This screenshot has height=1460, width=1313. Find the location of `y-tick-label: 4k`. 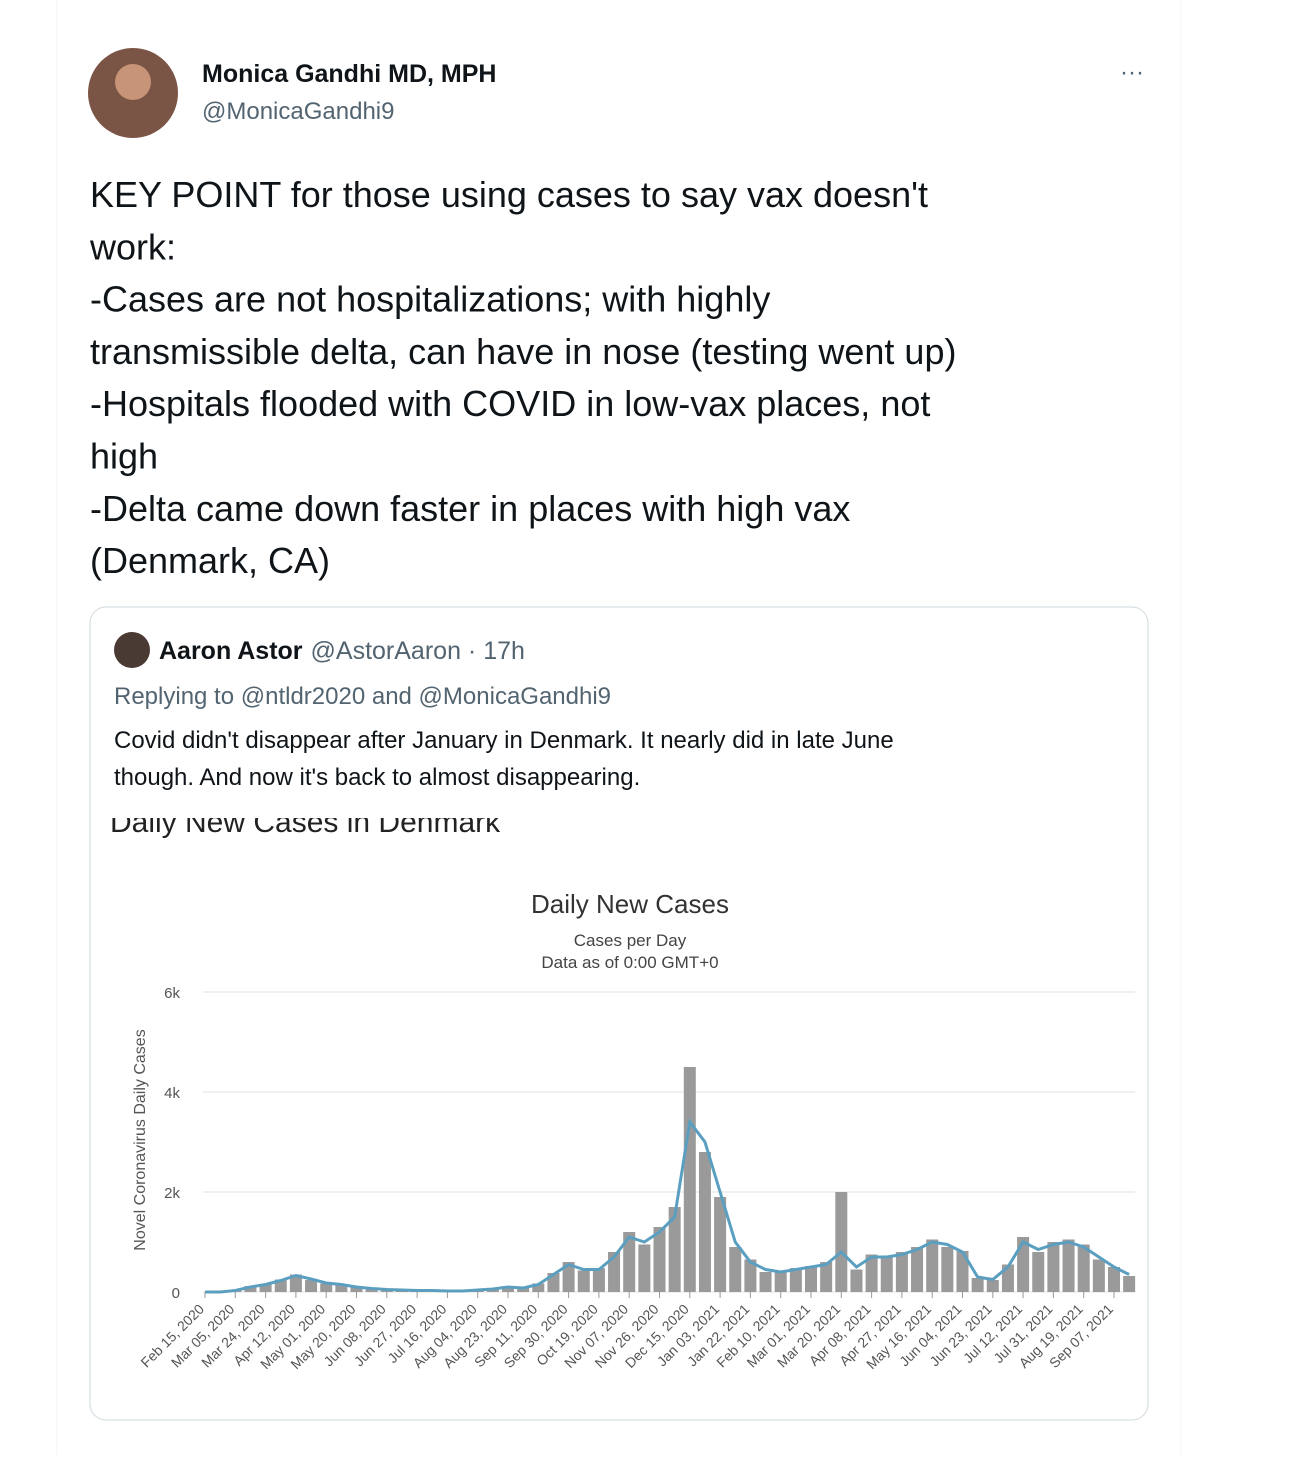

y-tick-label: 4k is located at coordinates (172, 1093).